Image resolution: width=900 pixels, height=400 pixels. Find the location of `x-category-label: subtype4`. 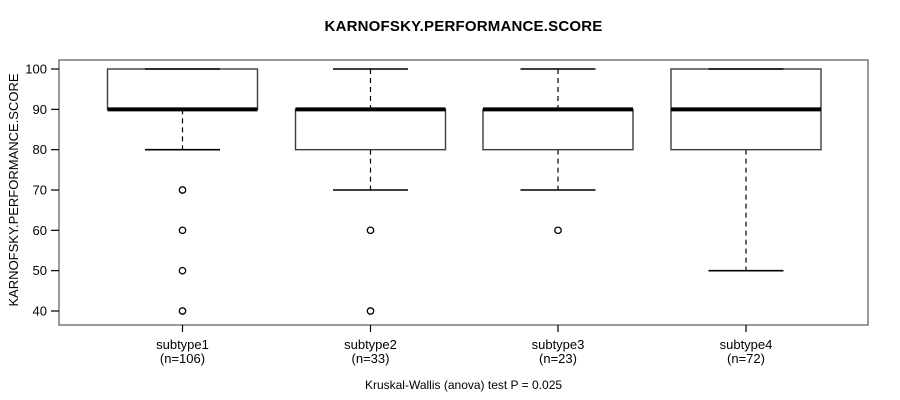

x-category-label: subtype4 is located at coordinates (746, 344).